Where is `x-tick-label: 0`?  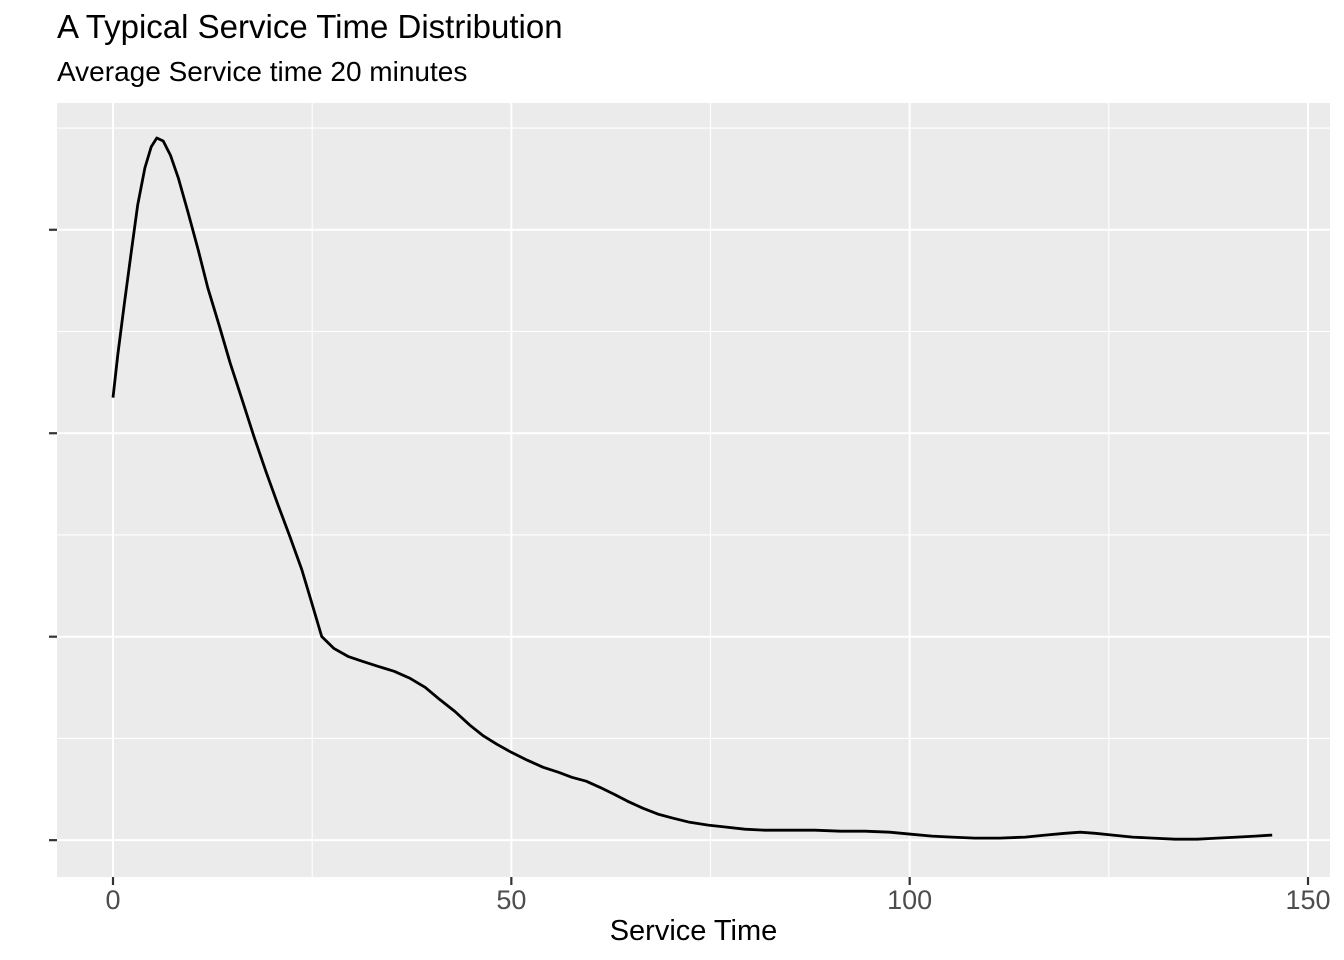
x-tick-label: 0 is located at coordinates (112, 900).